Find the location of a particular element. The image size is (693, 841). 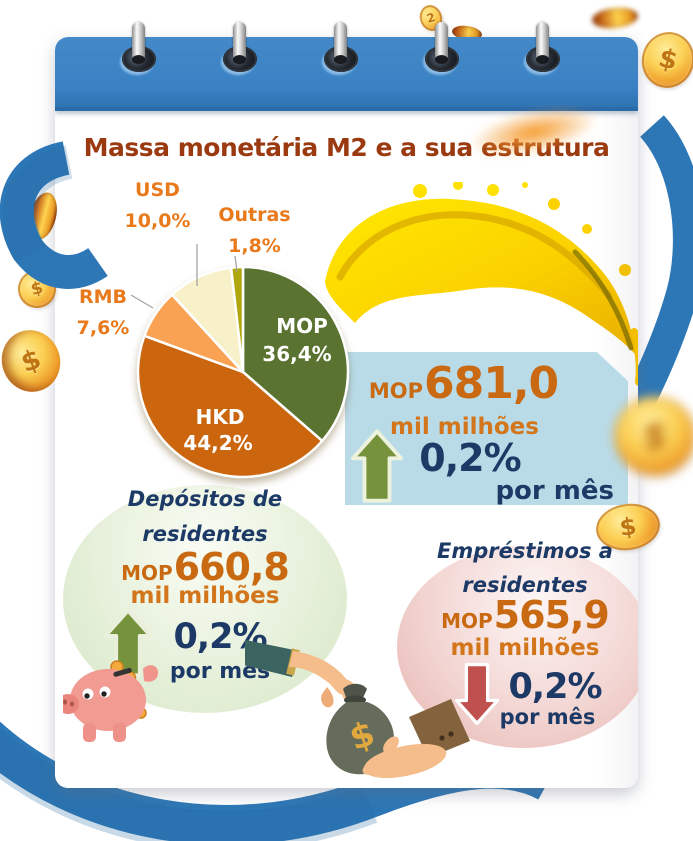

loans-title-line2: residentes is located at coordinates (525, 585).